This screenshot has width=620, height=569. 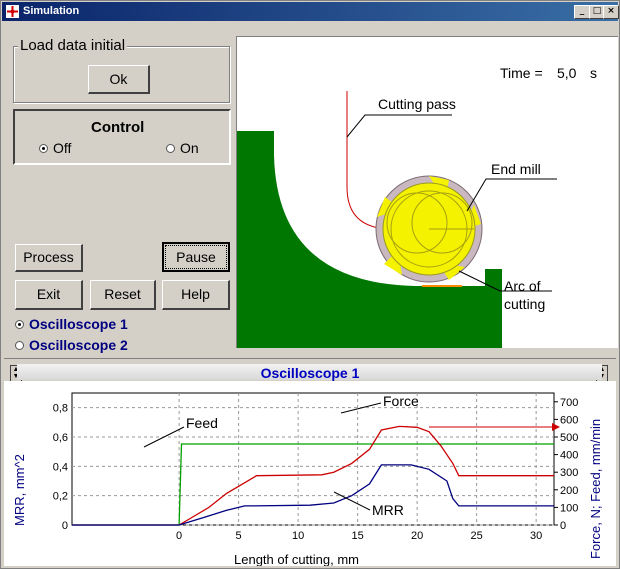 I want to click on feed-annotation-leader, so click(x=164, y=437).